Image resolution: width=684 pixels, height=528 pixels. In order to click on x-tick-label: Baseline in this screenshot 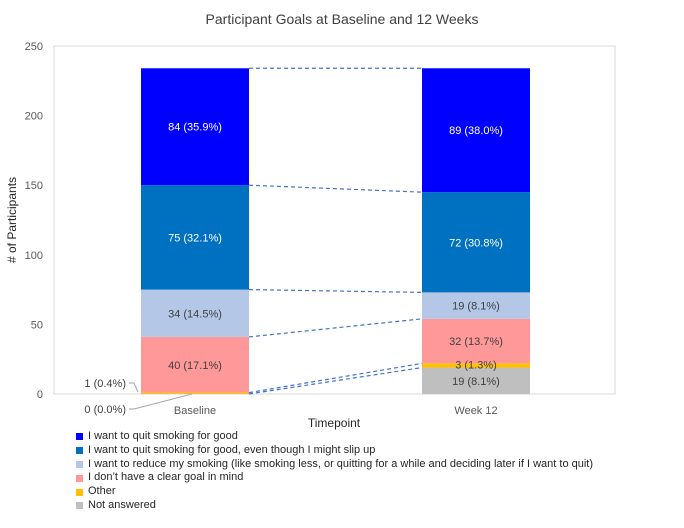, I will do `click(195, 411)`.